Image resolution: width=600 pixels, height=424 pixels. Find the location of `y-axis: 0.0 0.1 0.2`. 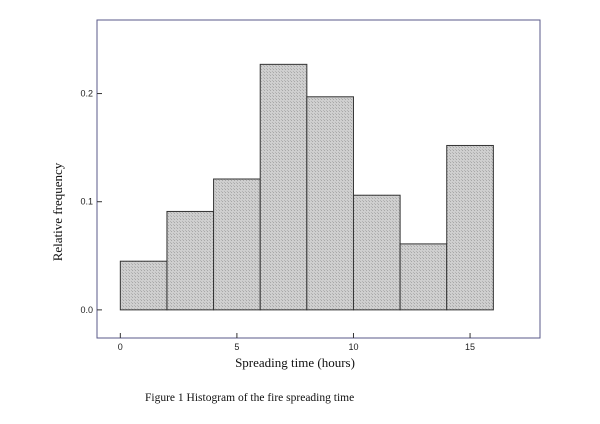

y-axis: 0.0 0.1 0.2 is located at coordinates (91, 202).